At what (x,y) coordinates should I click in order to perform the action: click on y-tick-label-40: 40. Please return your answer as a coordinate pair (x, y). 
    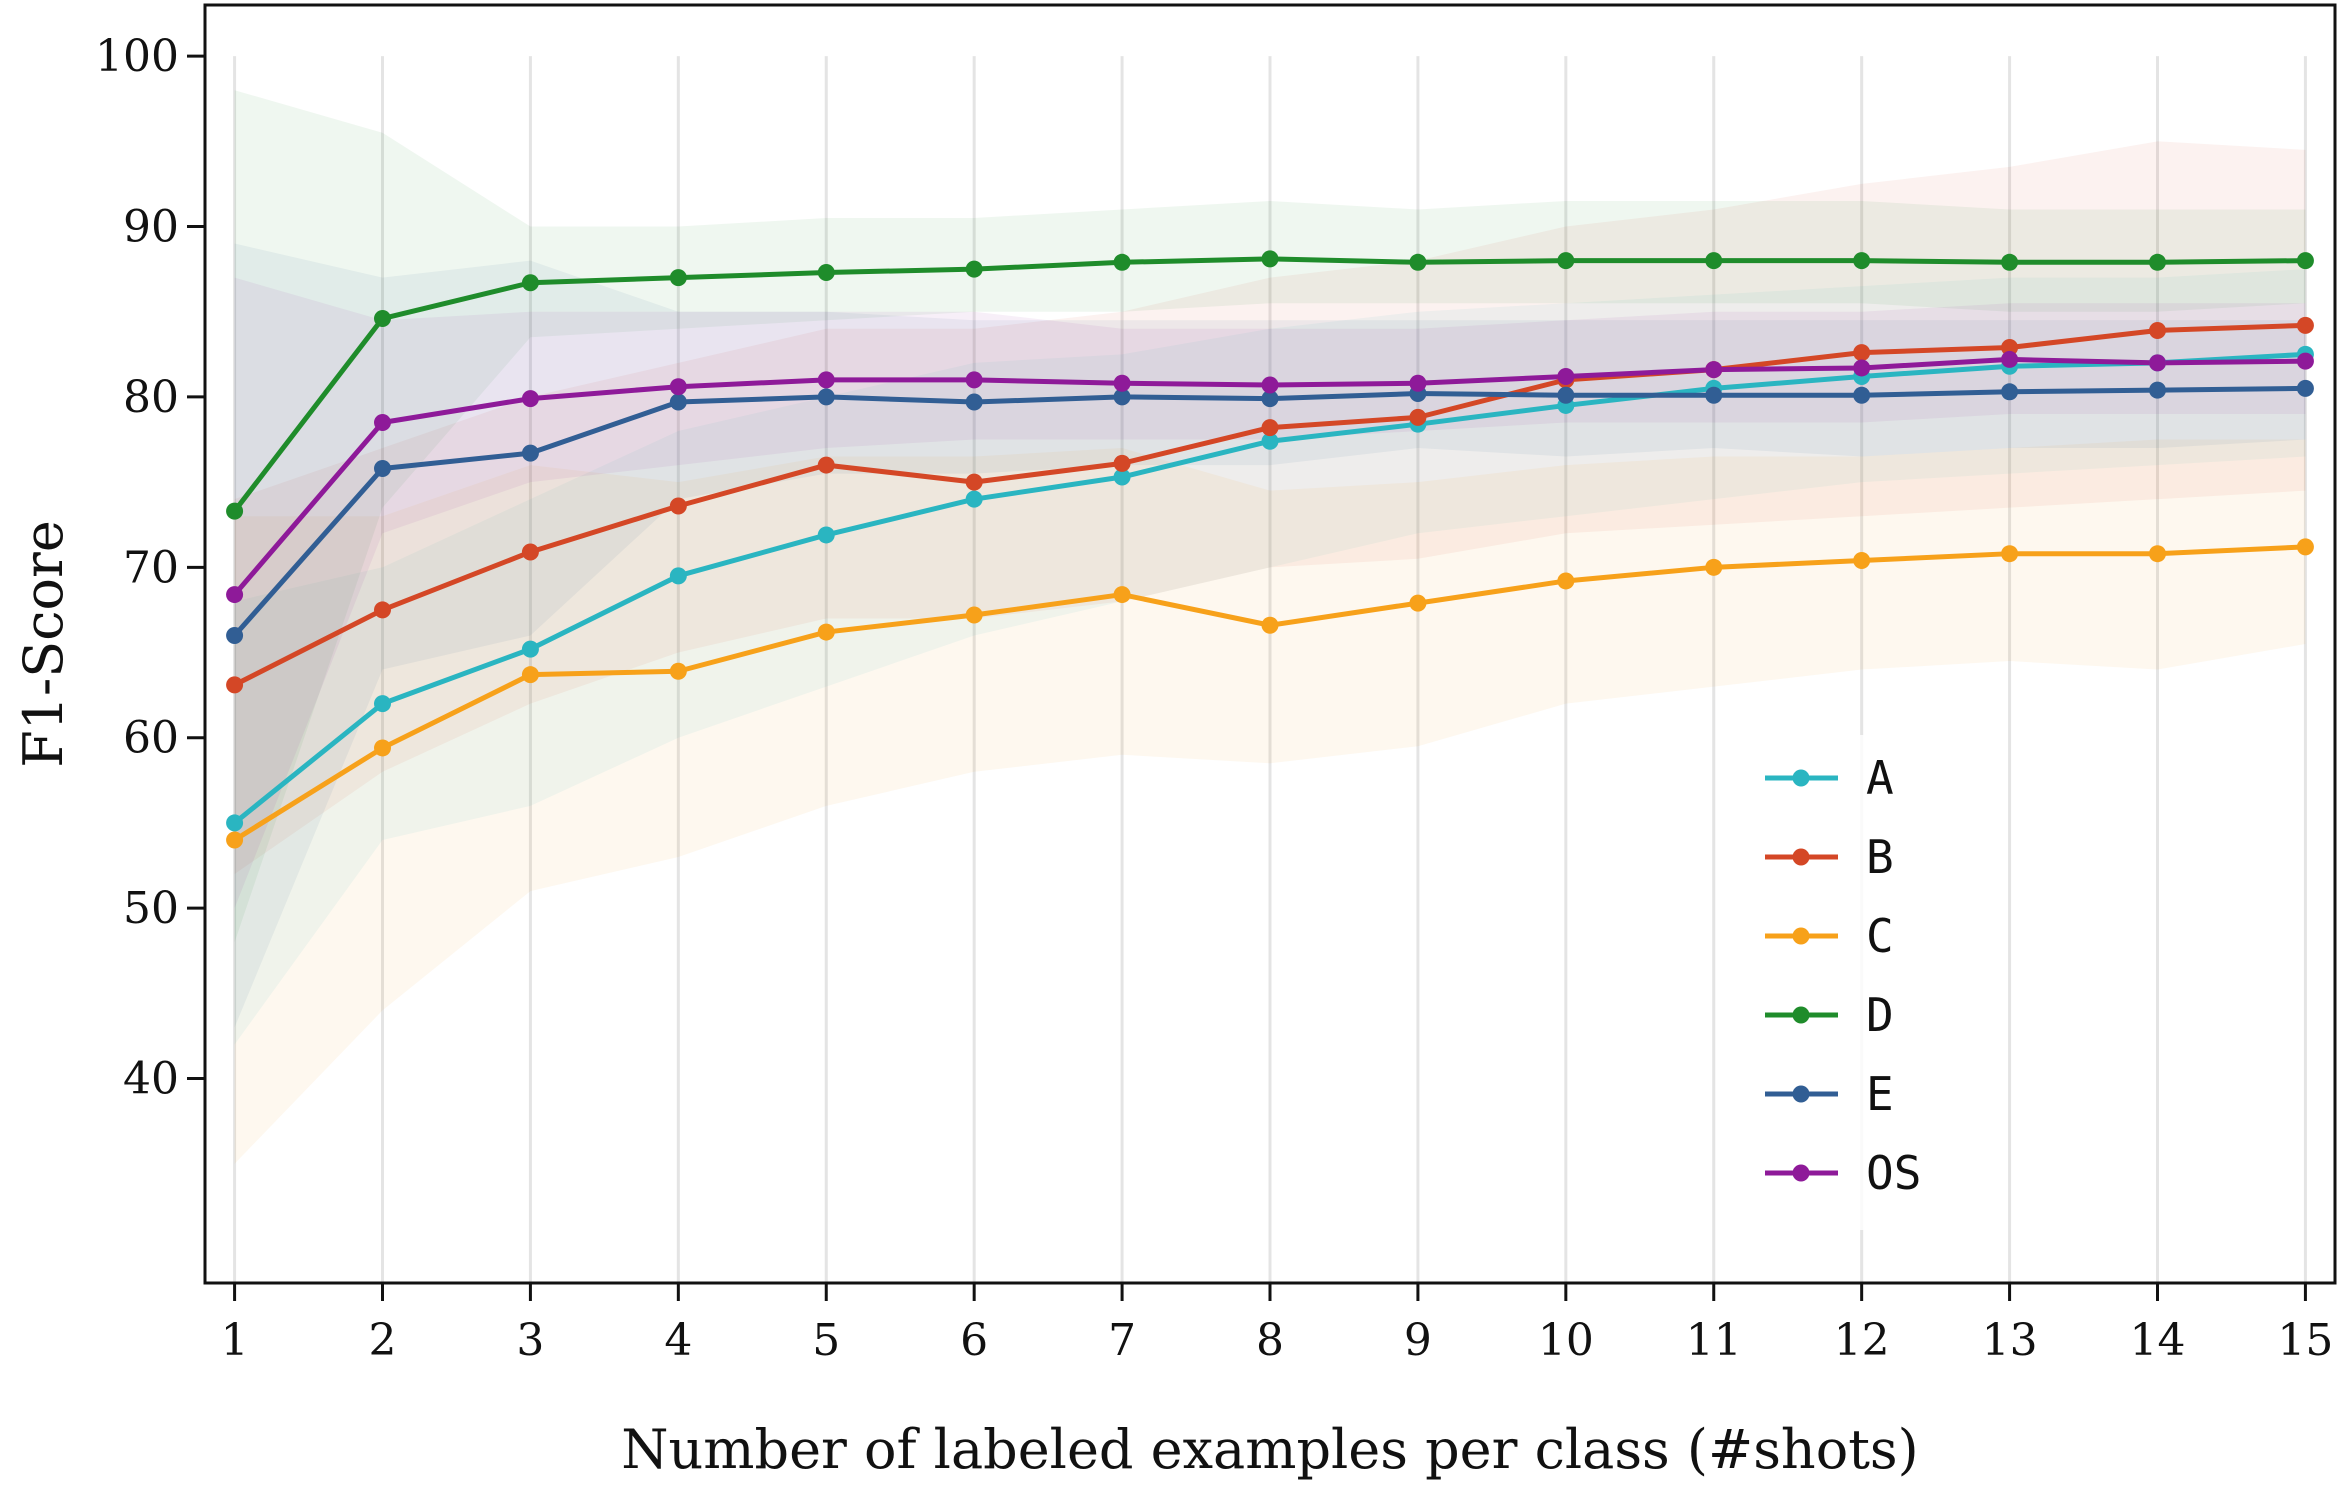
    Looking at the image, I should click on (151, 1079).